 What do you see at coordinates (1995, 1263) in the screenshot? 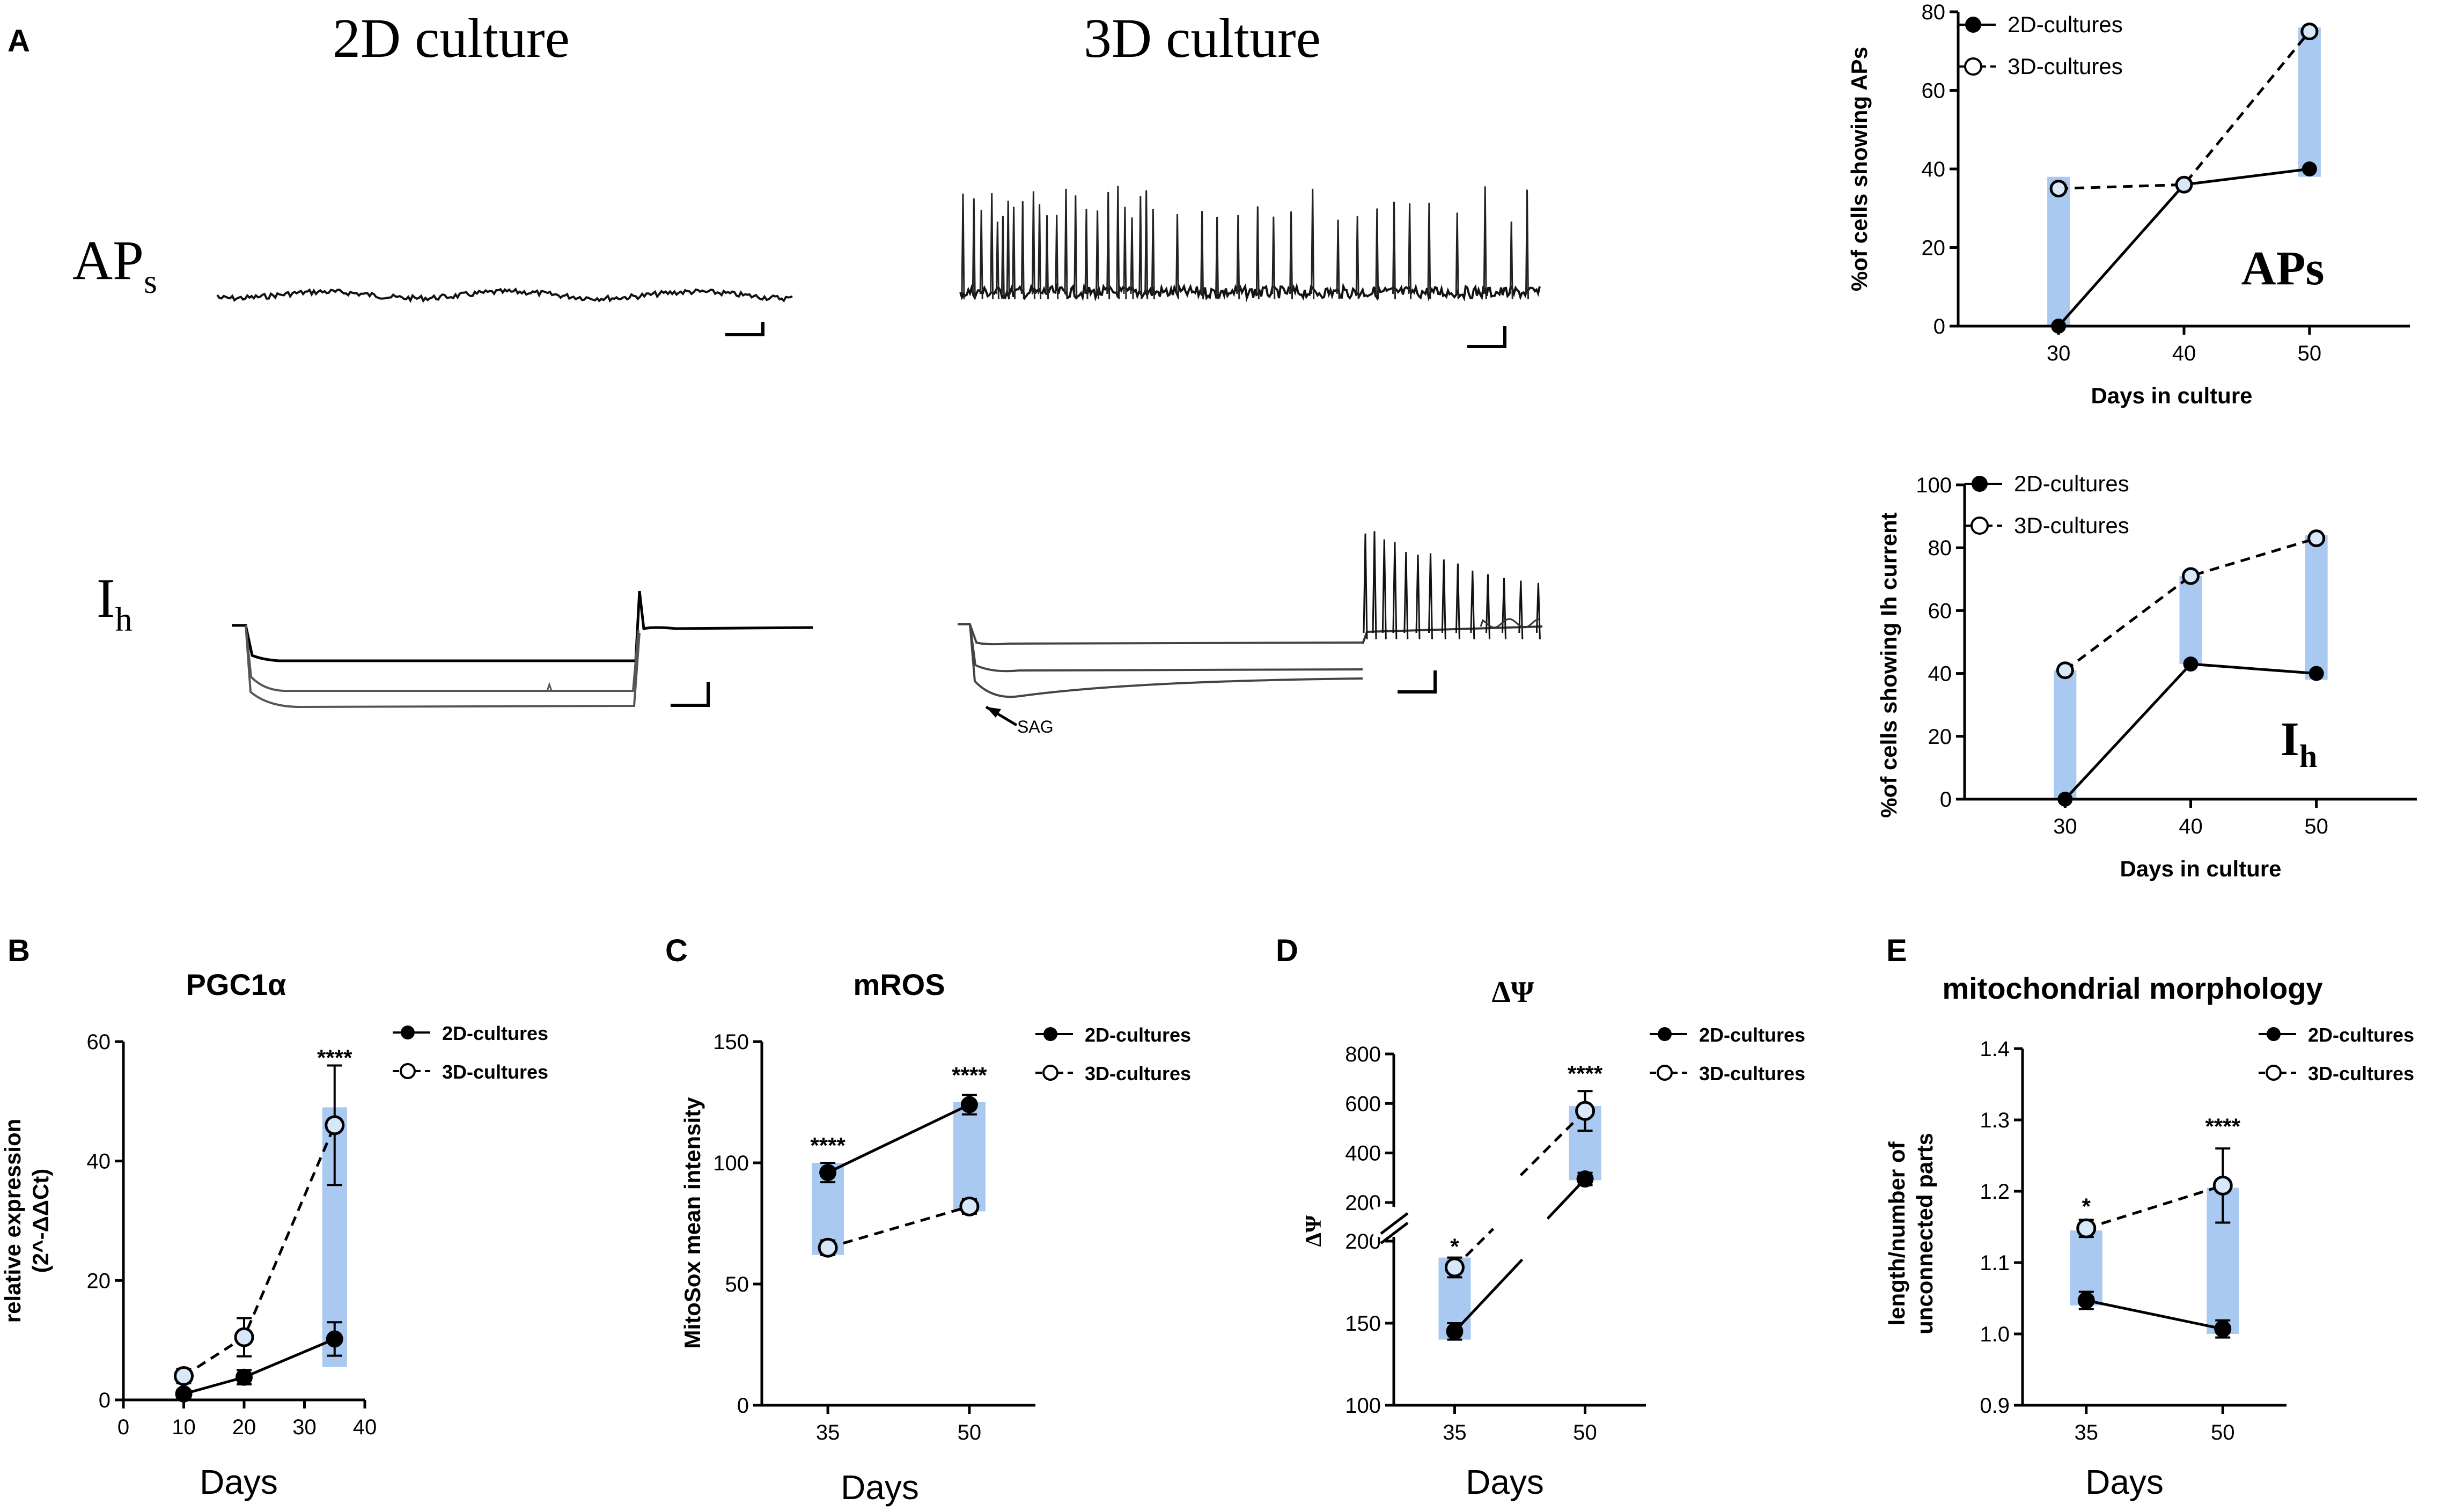
I see `y-tick-label: 1.1` at bounding box center [1995, 1263].